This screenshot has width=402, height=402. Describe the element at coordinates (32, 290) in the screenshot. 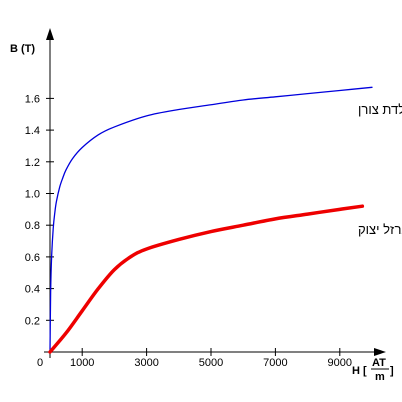

I see `y-tick-label: 0.4` at that location.